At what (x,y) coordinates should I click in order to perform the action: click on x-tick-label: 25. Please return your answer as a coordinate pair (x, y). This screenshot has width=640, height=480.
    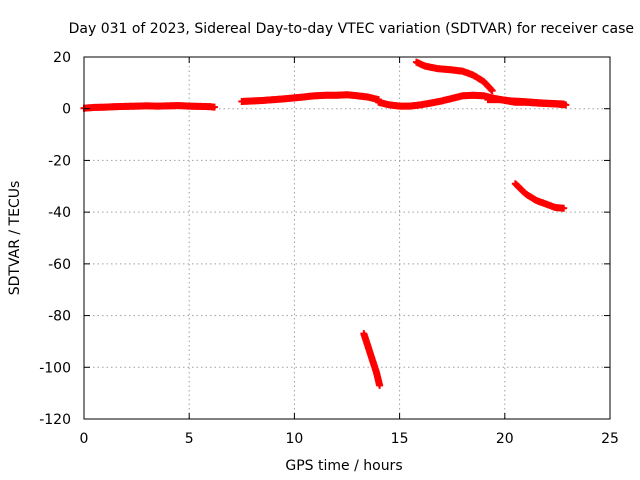
    Looking at the image, I should click on (610, 439).